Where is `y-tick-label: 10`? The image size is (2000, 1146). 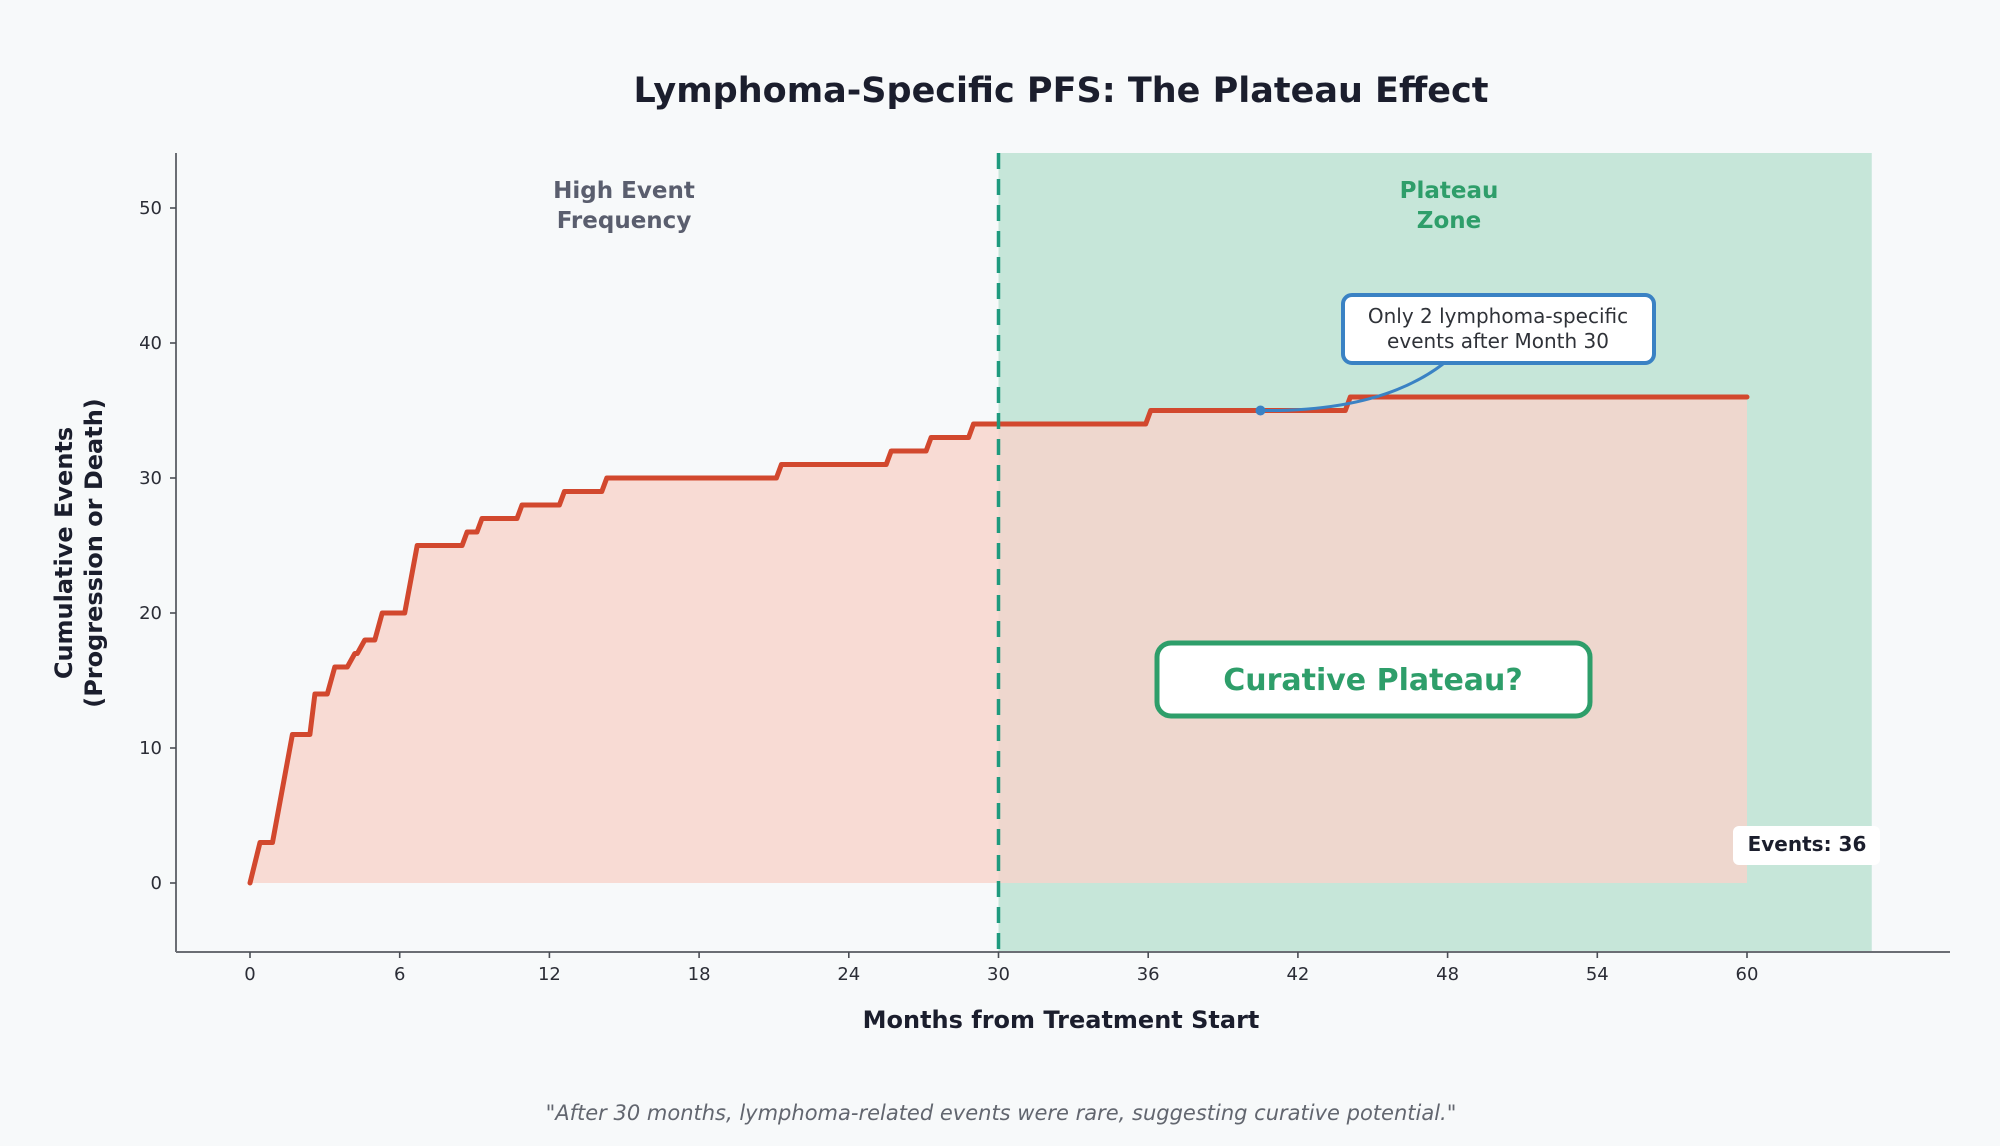
y-tick-label: 10 is located at coordinates (150, 748).